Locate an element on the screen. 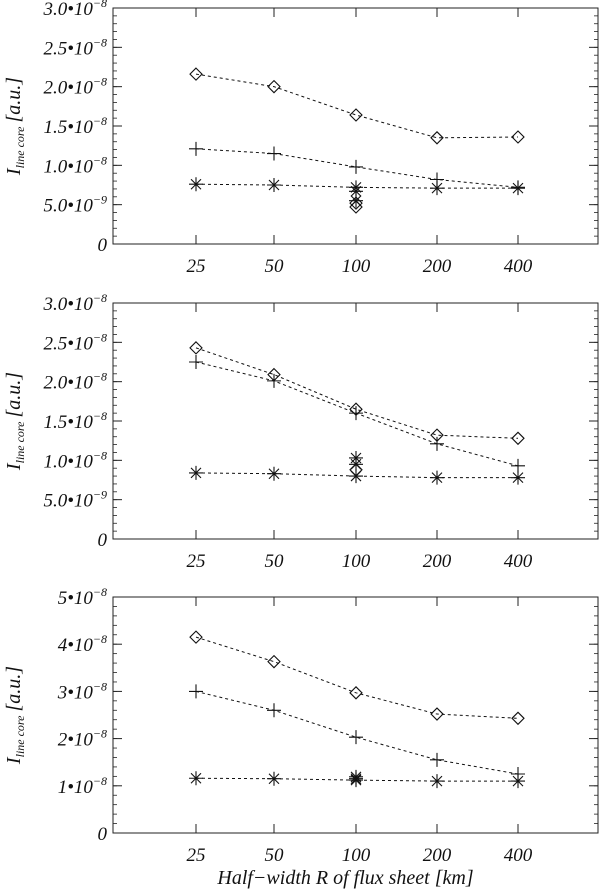 The width and height of the screenshot is (600, 892). y-tick-label: 2•10−8 is located at coordinates (82, 739).